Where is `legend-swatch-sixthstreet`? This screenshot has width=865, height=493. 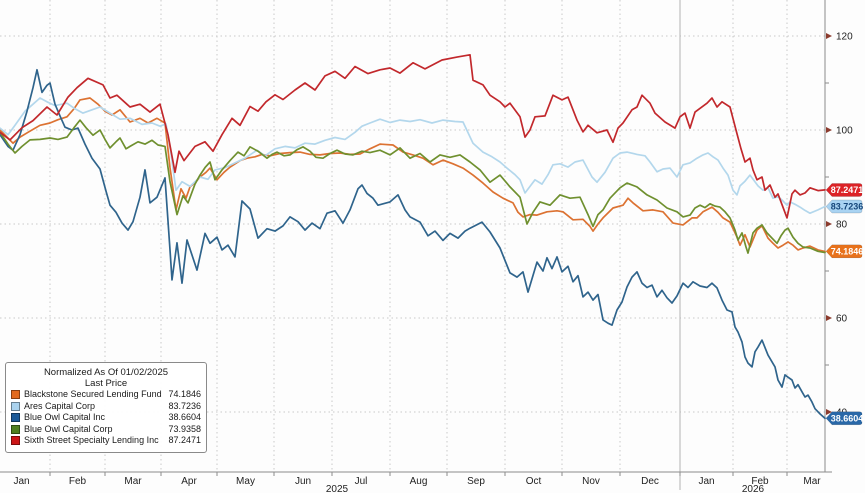 legend-swatch-sixthstreet is located at coordinates (15, 441).